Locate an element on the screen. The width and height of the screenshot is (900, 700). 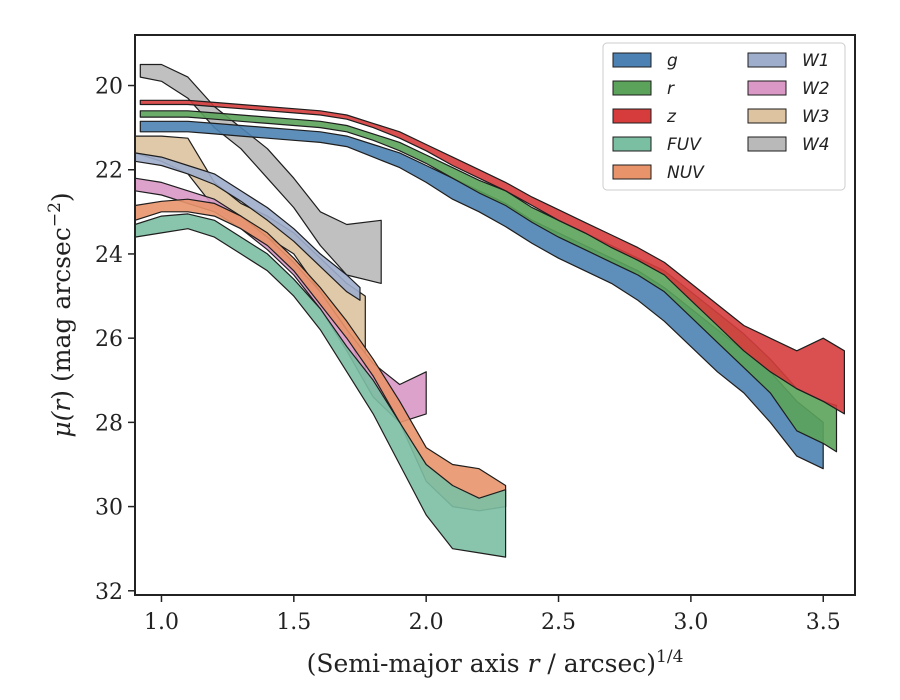
legend-item-W2: W2 is located at coordinates (788, 89).